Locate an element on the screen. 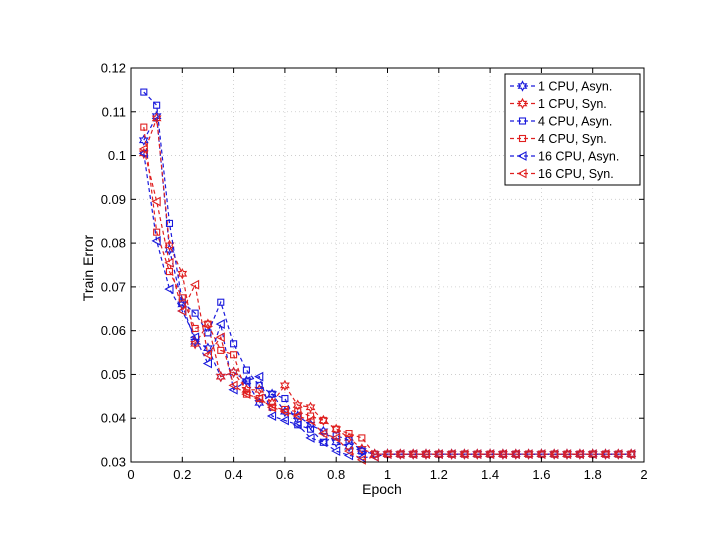 Image resolution: width=720 pixels, height=545 pixels. y-tick-label: 0.11 is located at coordinates (114, 111).